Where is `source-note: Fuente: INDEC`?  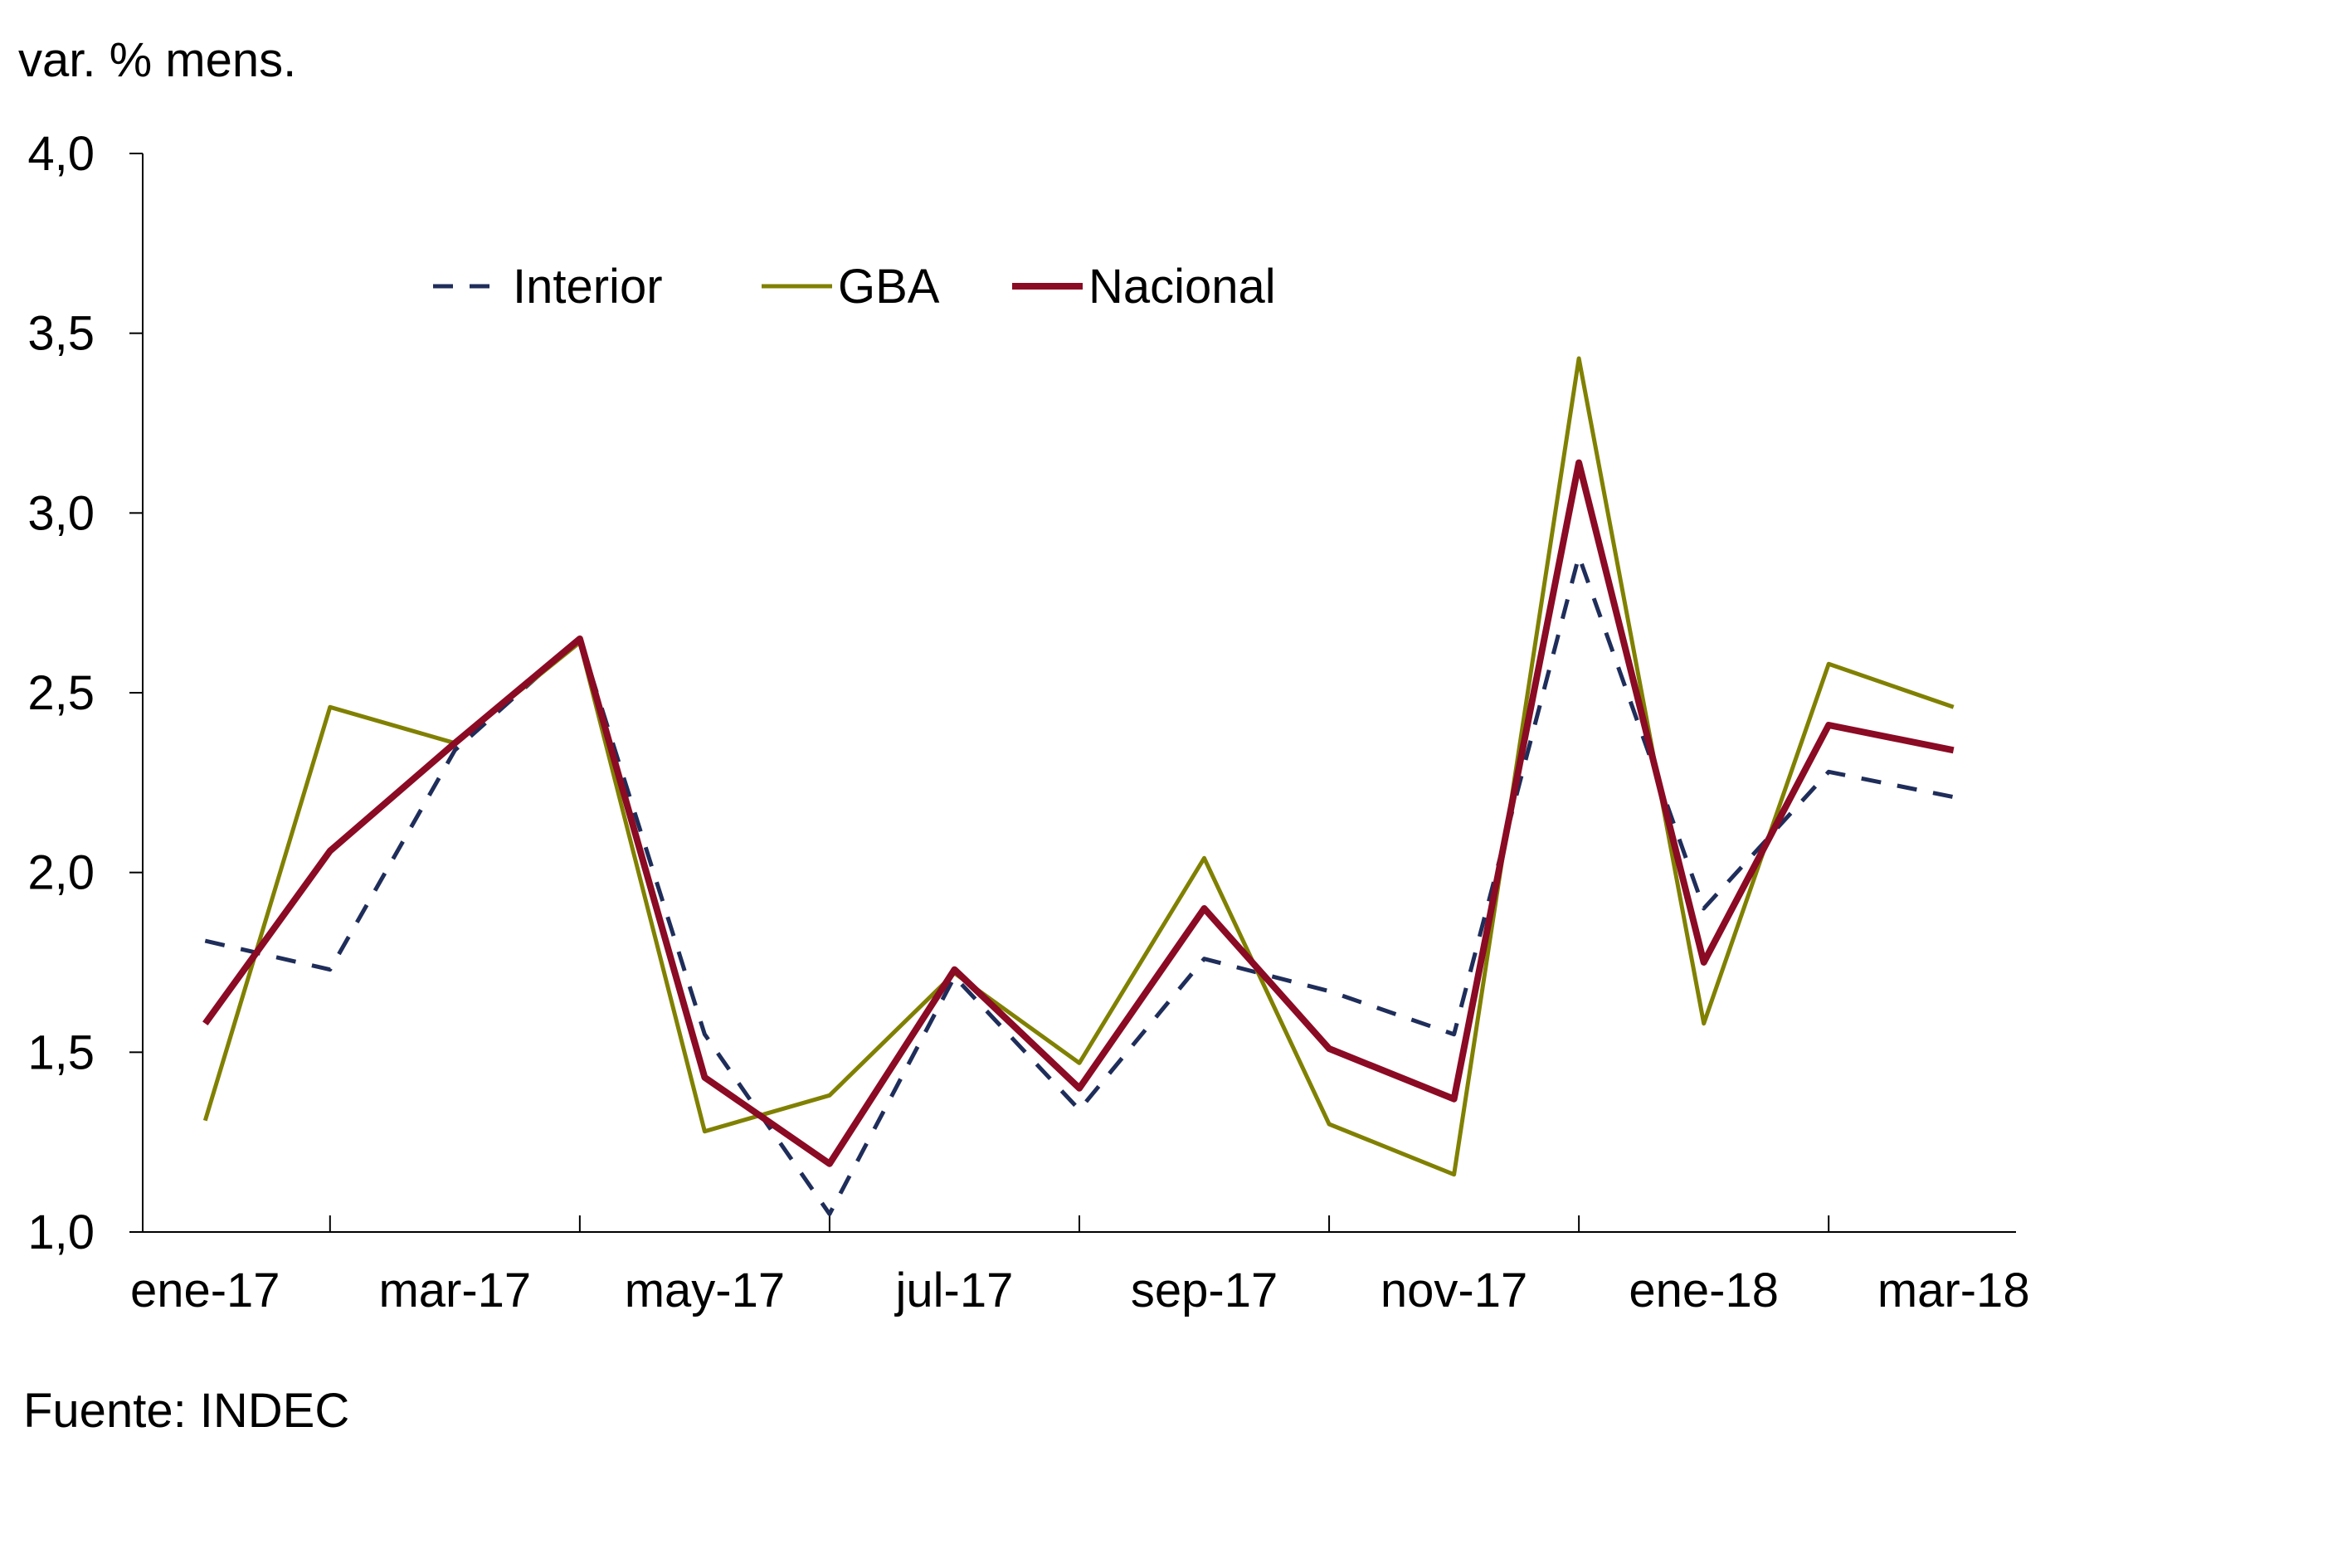
source-note: Fuente: INDEC is located at coordinates (186, 1411).